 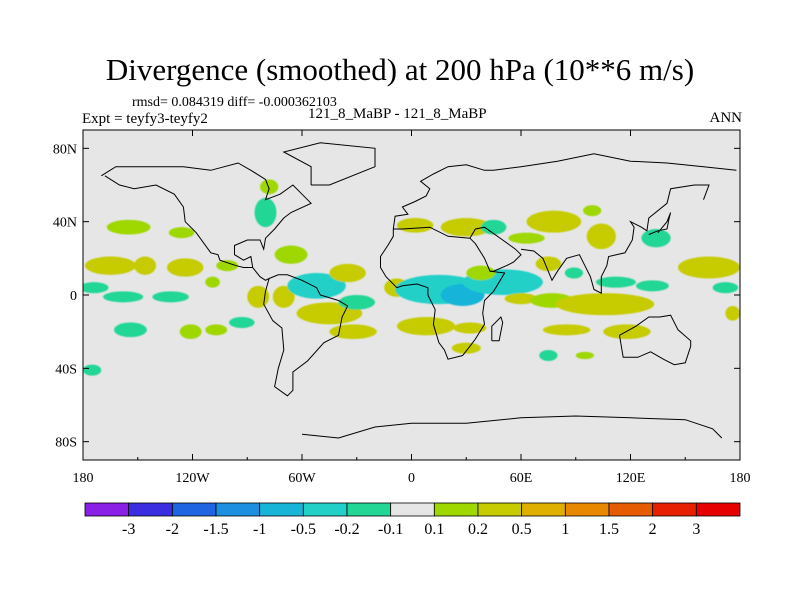 I want to click on colorbar-label: 0.5, so click(x=522, y=529).